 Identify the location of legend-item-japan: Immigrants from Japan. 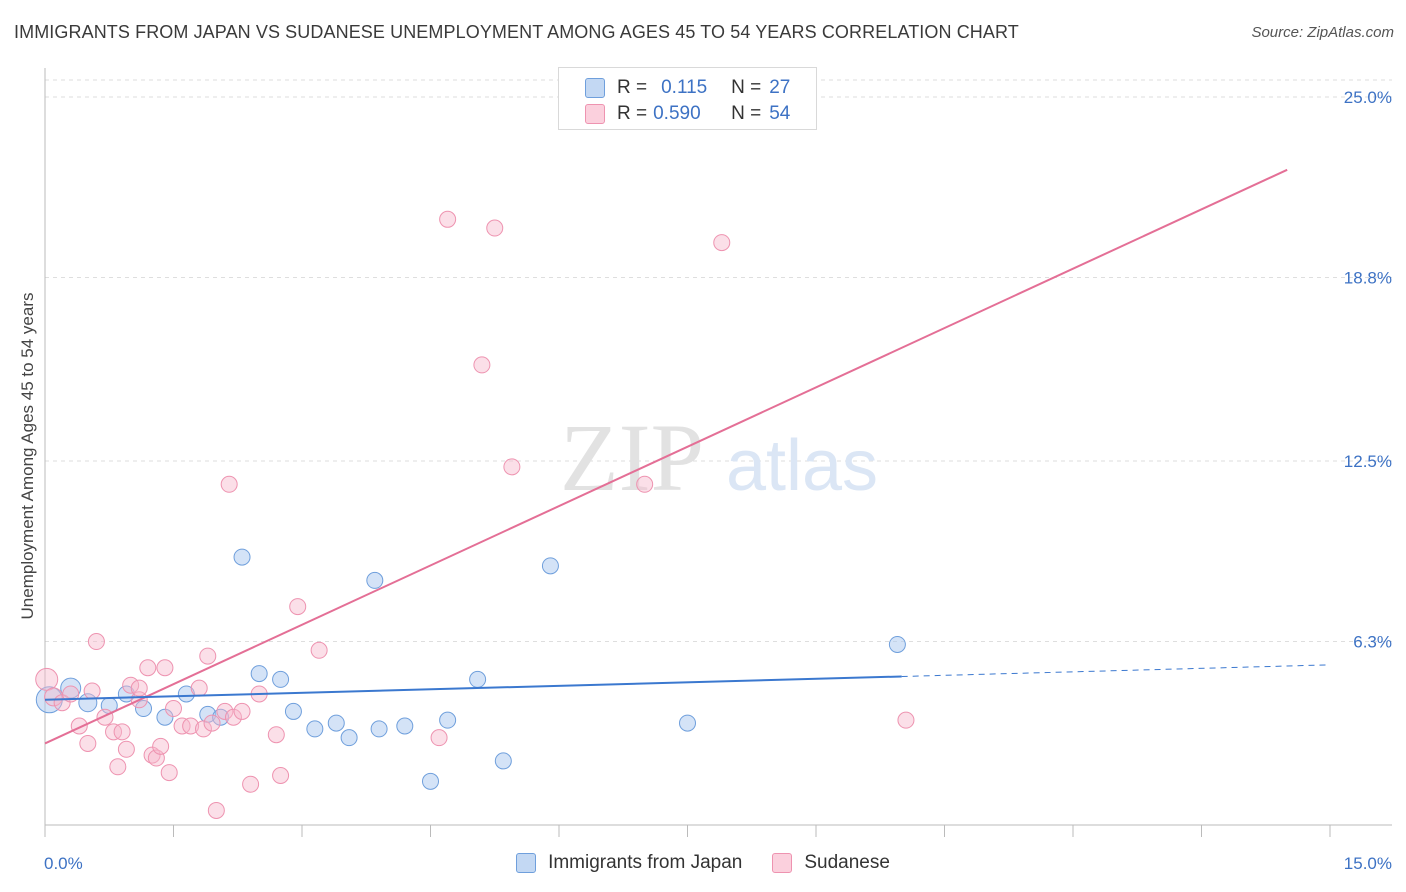
(629, 863).